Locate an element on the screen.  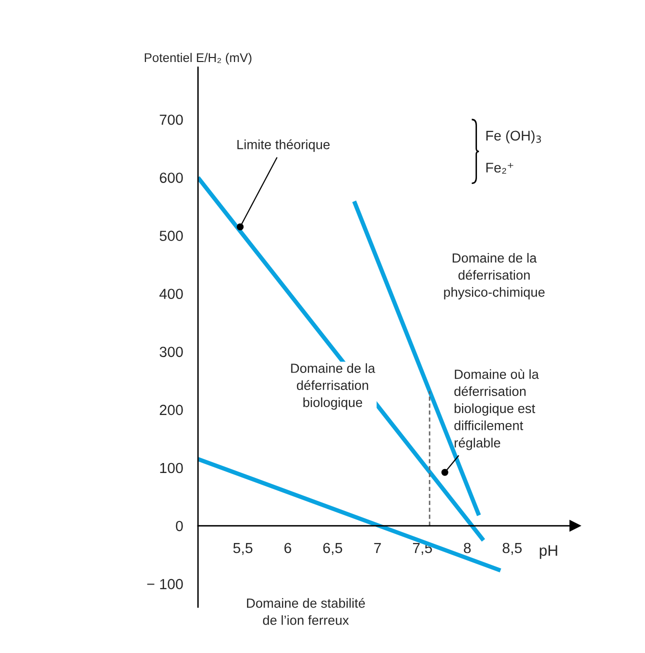
annotation: Domaine de la déferrisation physico-chimique is located at coordinates (494, 276).